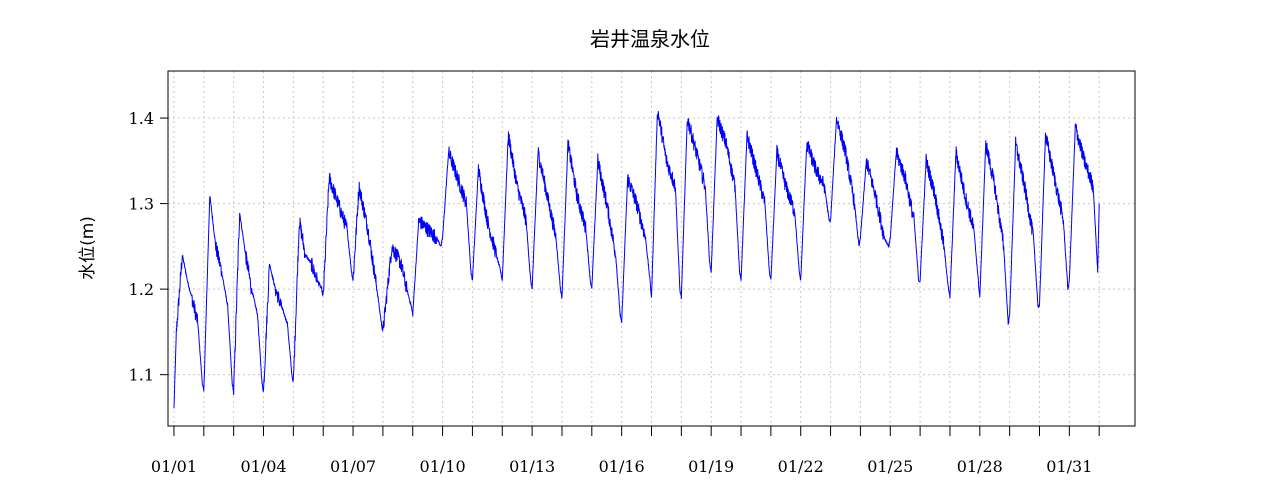 The image size is (1280, 500). Describe the element at coordinates (650, 39) in the screenshot. I see `chart-title: 岩井温泉水位` at that location.